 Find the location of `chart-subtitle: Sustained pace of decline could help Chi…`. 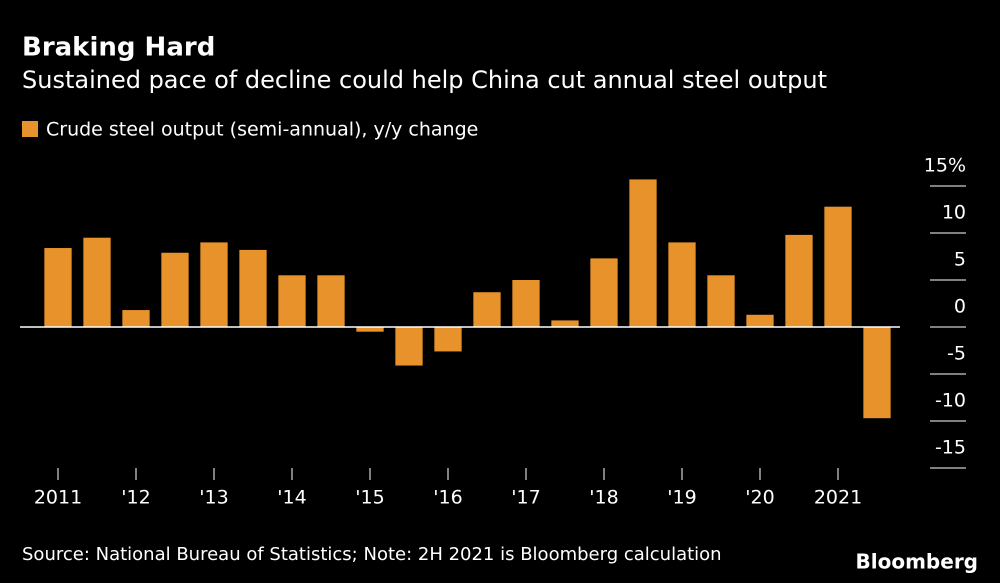

chart-subtitle: Sustained pace of decline could help Chi… is located at coordinates (424, 80).